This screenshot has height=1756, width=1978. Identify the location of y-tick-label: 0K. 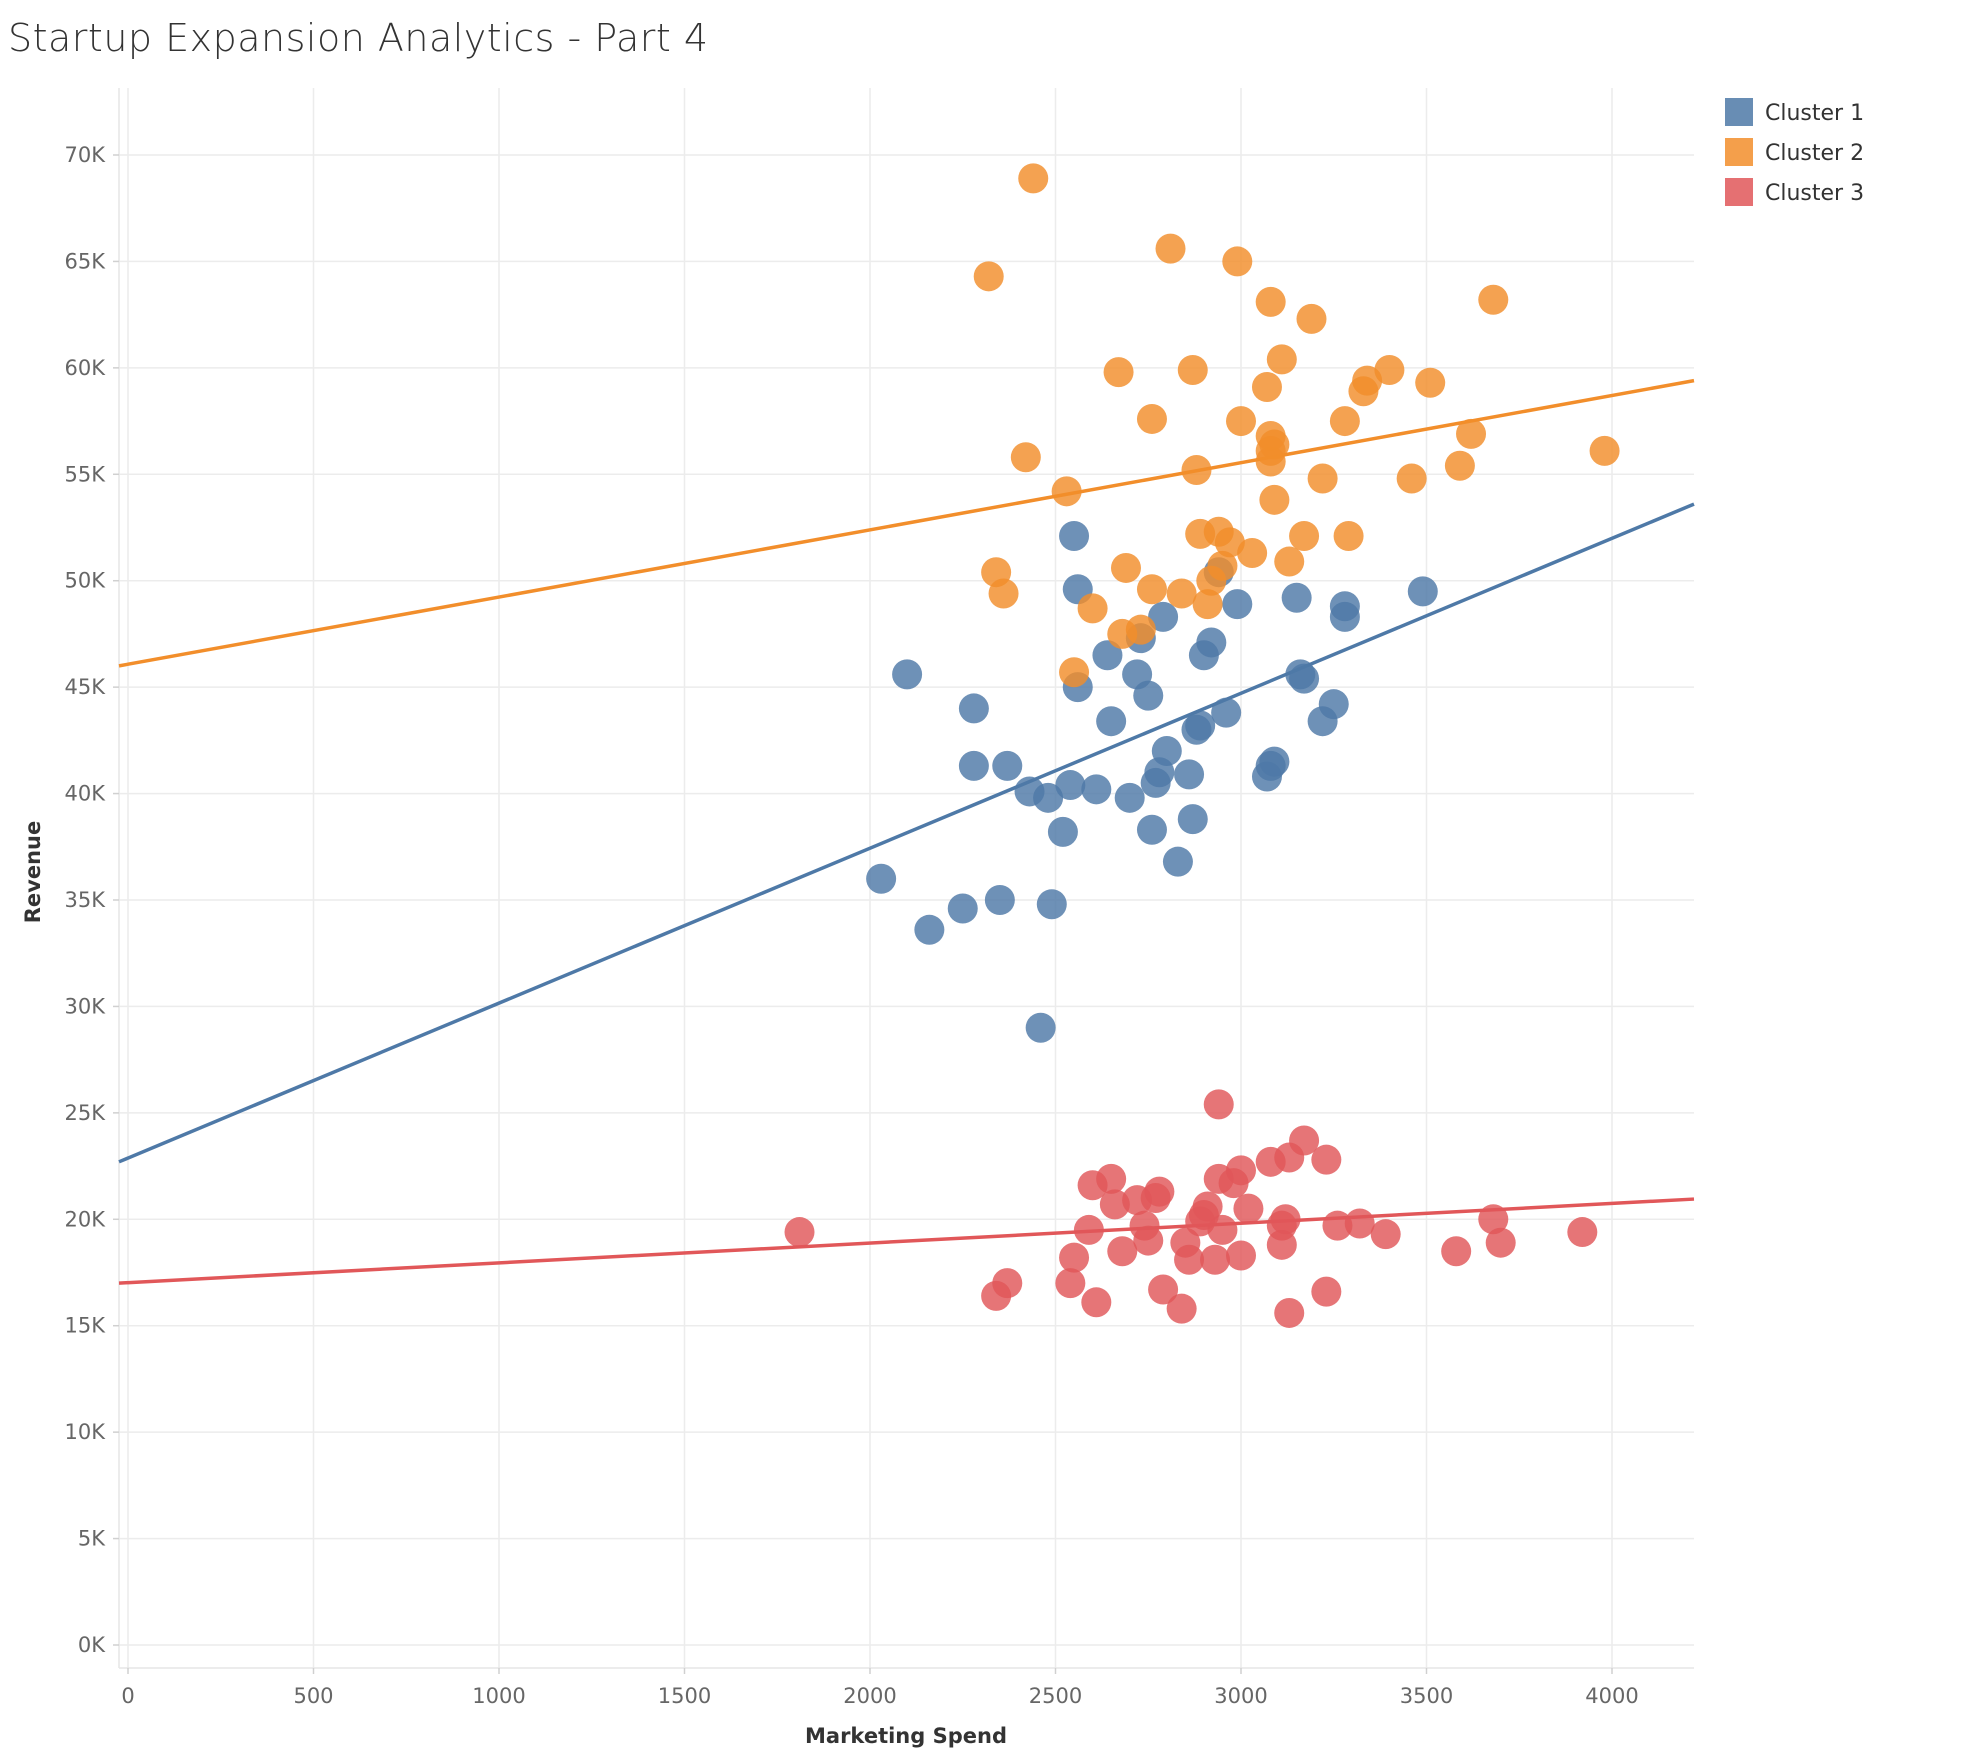
(92, 1645).